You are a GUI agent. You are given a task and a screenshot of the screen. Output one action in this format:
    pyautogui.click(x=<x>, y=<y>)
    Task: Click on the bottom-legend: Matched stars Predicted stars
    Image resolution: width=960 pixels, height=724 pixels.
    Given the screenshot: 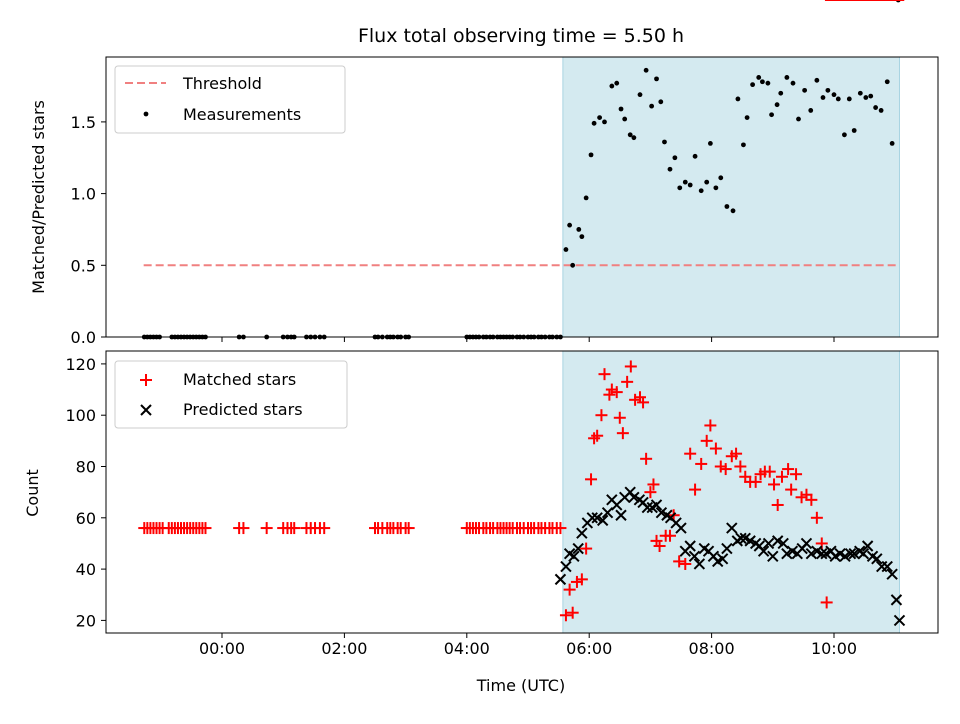 What is the action you would take?
    pyautogui.click(x=231, y=394)
    